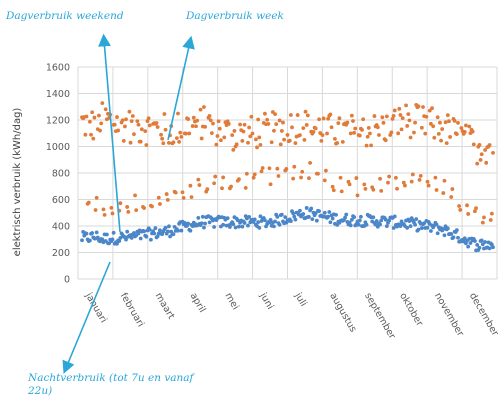 Image resolution: width=500 pixels, height=416 pixels. What do you see at coordinates (287, 229) in the screenshot?
I see `nacht-series` at bounding box center [287, 229].